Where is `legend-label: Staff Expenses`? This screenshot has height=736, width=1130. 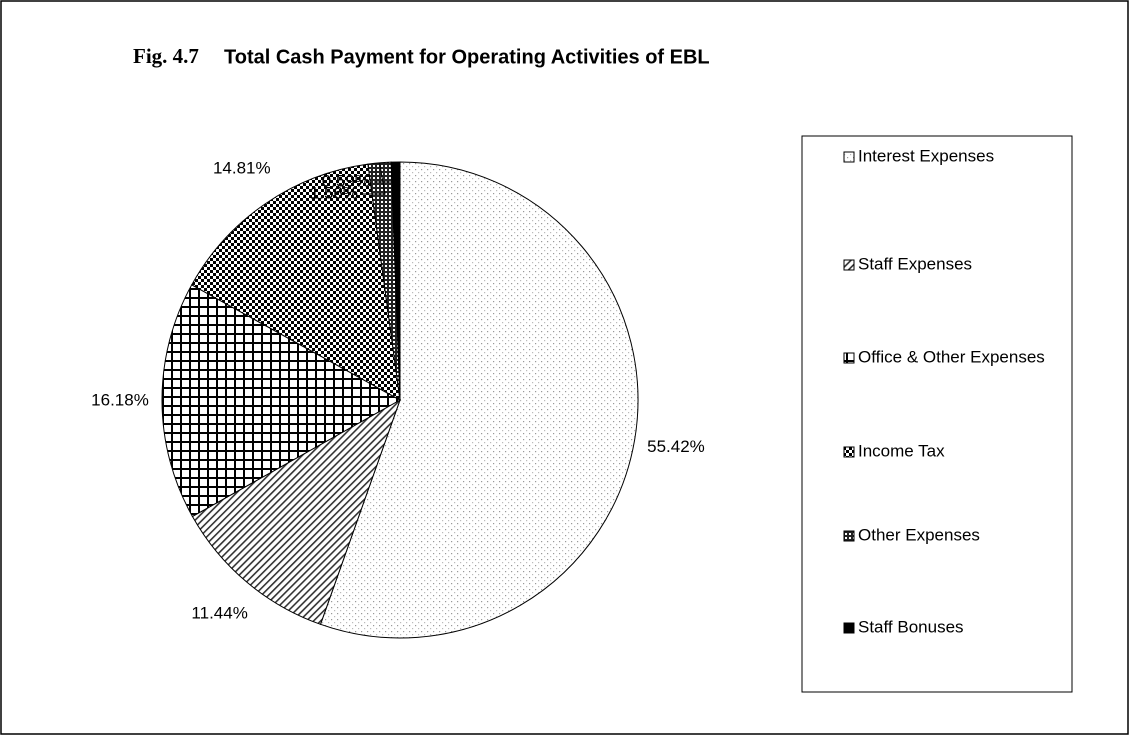 legend-label: Staff Expenses is located at coordinates (915, 263).